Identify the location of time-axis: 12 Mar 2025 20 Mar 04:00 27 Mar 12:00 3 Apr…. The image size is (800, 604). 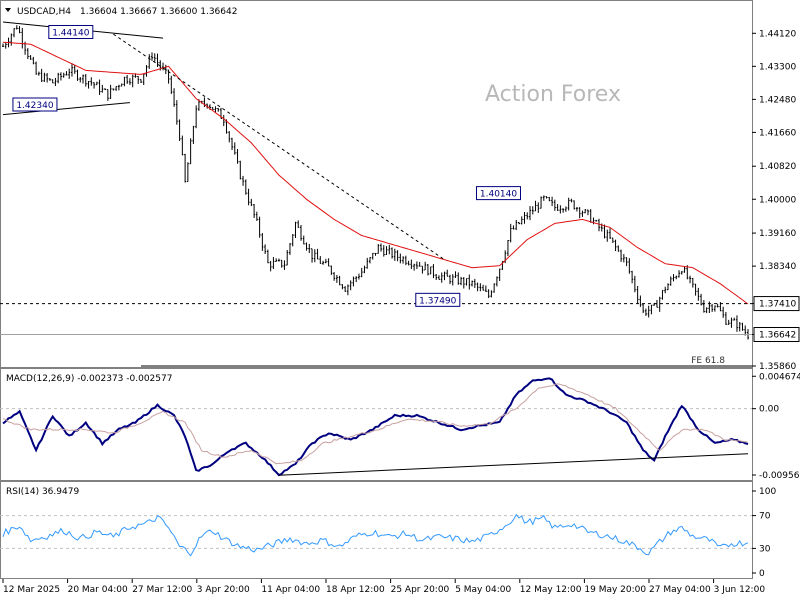
(383, 587).